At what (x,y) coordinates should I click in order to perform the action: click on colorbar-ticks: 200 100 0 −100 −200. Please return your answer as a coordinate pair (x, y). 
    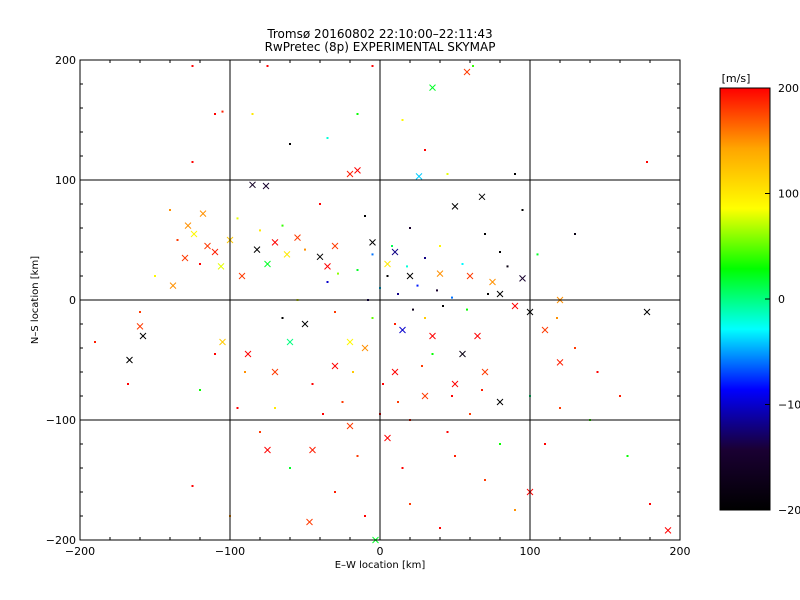
    Looking at the image, I should click on (782, 299).